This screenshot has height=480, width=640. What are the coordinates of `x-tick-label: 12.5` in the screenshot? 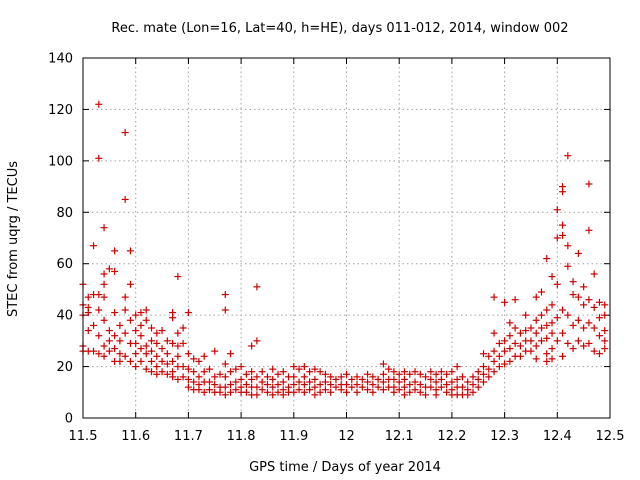 It's located at (610, 436).